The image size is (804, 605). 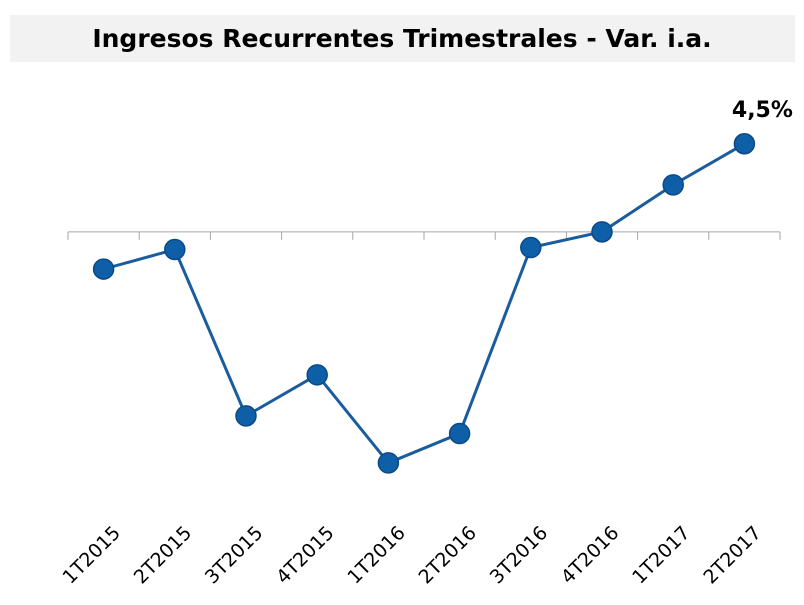 I want to click on x-tick-label: 2T2015, so click(x=163, y=555).